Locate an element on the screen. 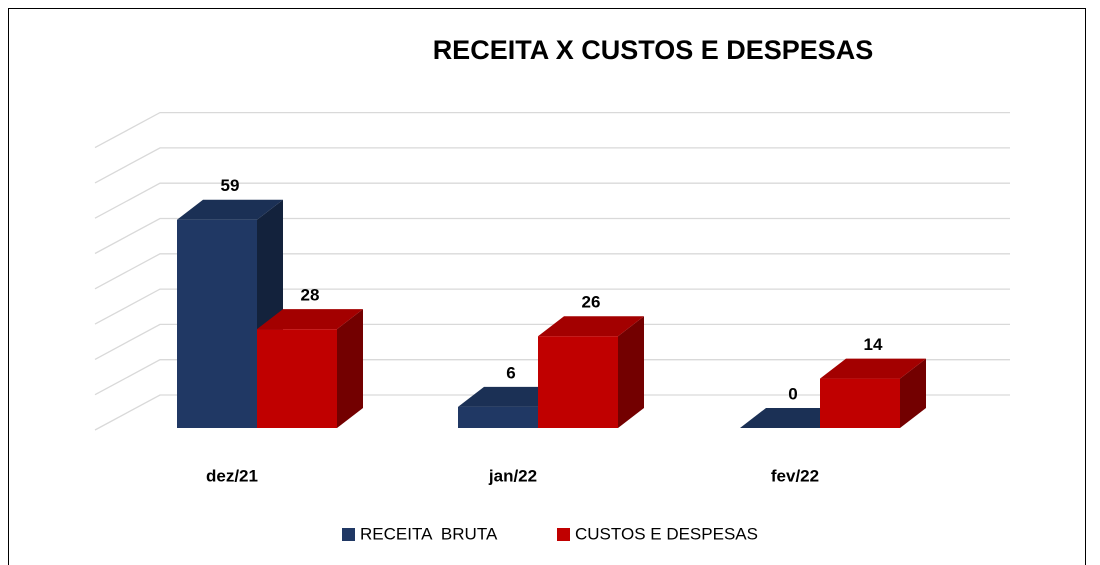  data-label: 14 is located at coordinates (873, 344).